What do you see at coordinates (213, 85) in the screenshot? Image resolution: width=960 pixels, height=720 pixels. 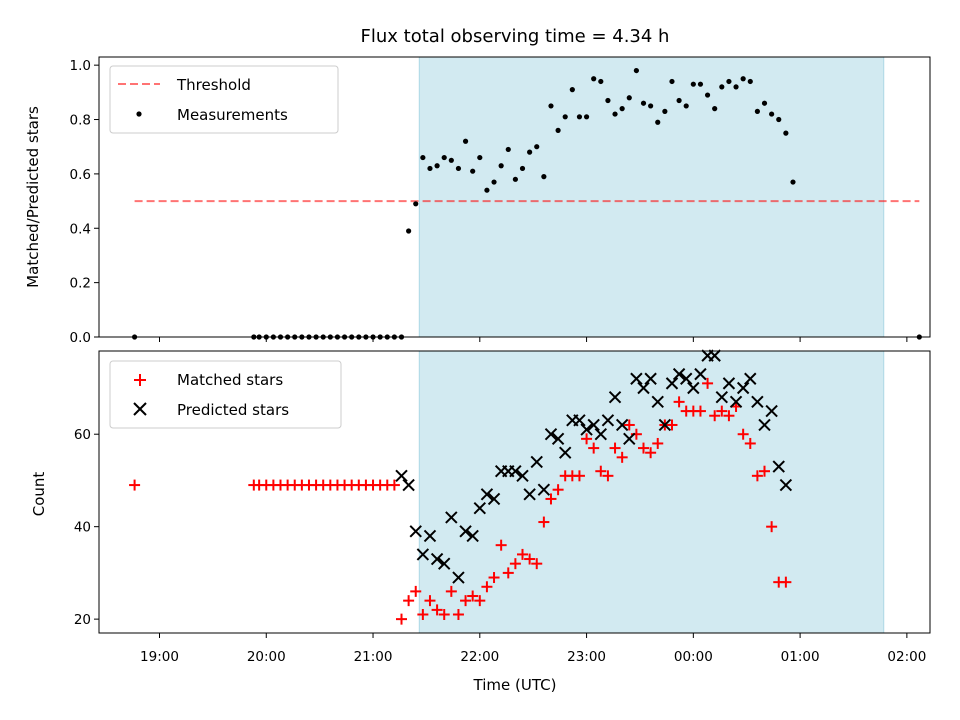 I see `legend-threshold-label: Threshold` at bounding box center [213, 85].